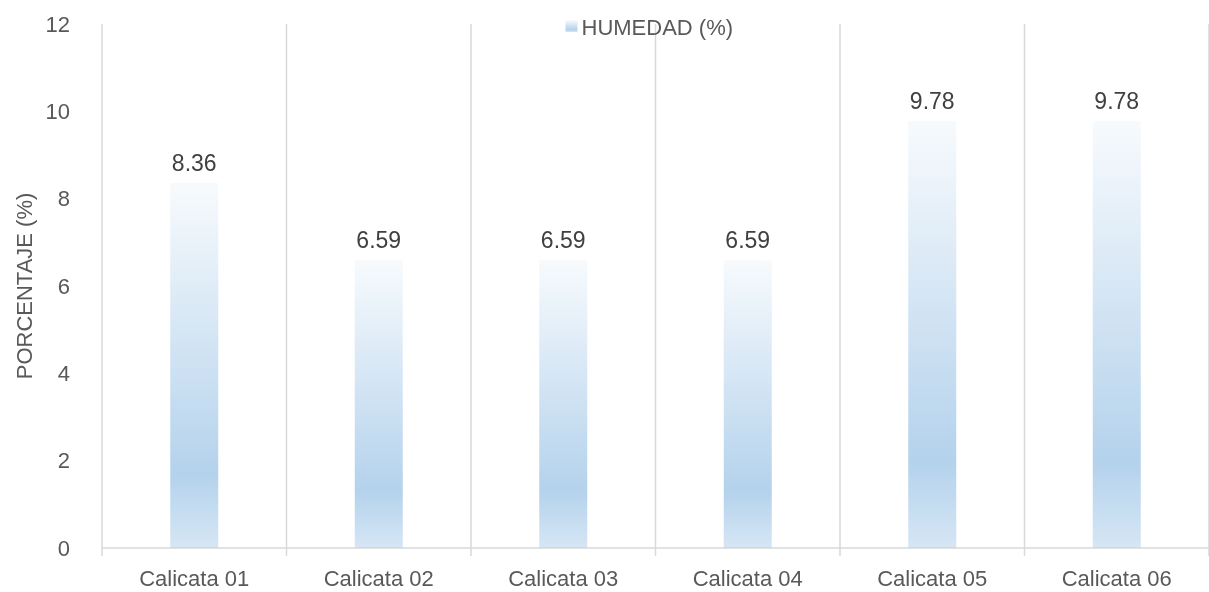 The width and height of the screenshot is (1209, 592). What do you see at coordinates (63, 286) in the screenshot?
I see `y-tick-label: 6` at bounding box center [63, 286].